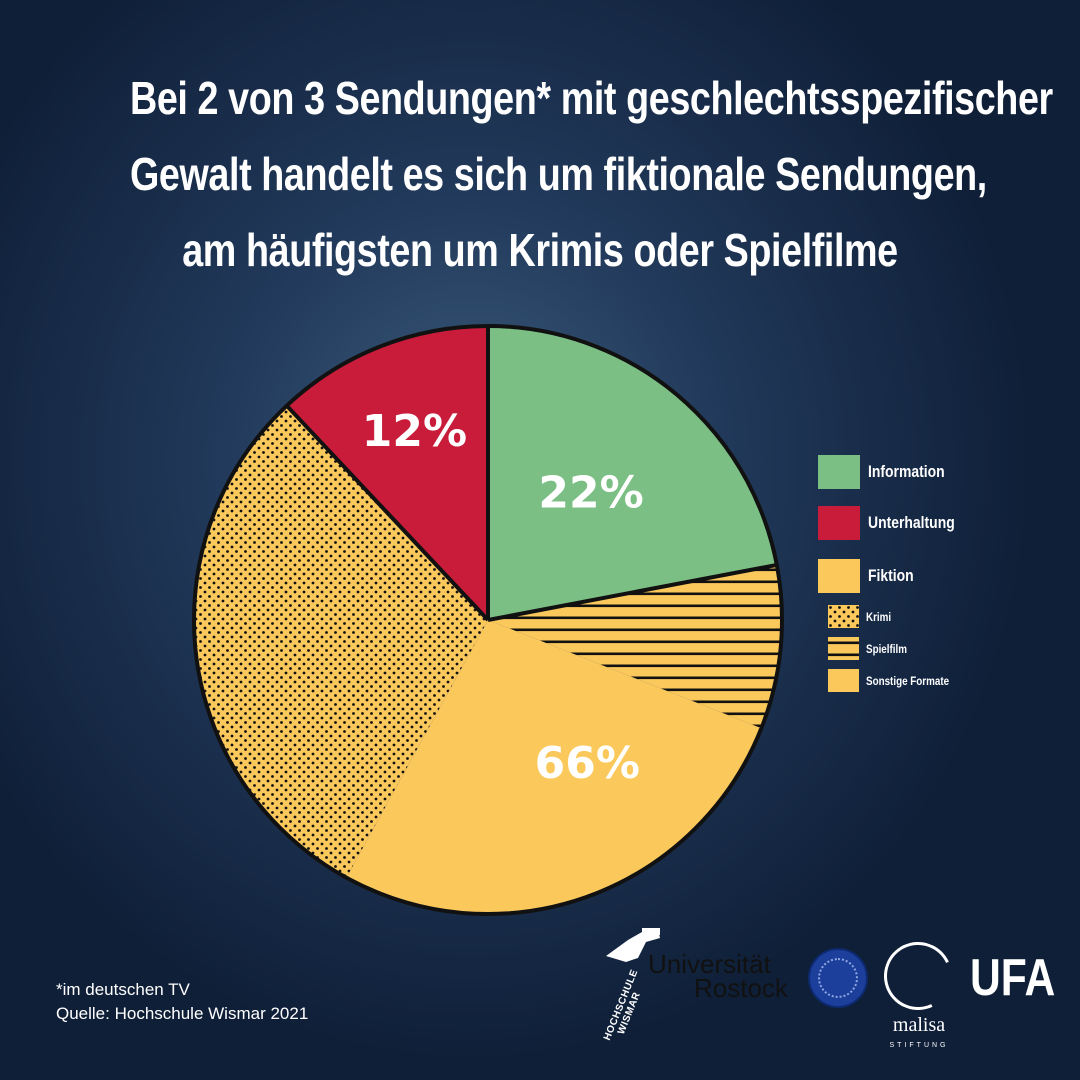 The width and height of the screenshot is (1080, 1080). Describe the element at coordinates (709, 964) in the screenshot. I see `rostock-line-1: Universität` at that location.